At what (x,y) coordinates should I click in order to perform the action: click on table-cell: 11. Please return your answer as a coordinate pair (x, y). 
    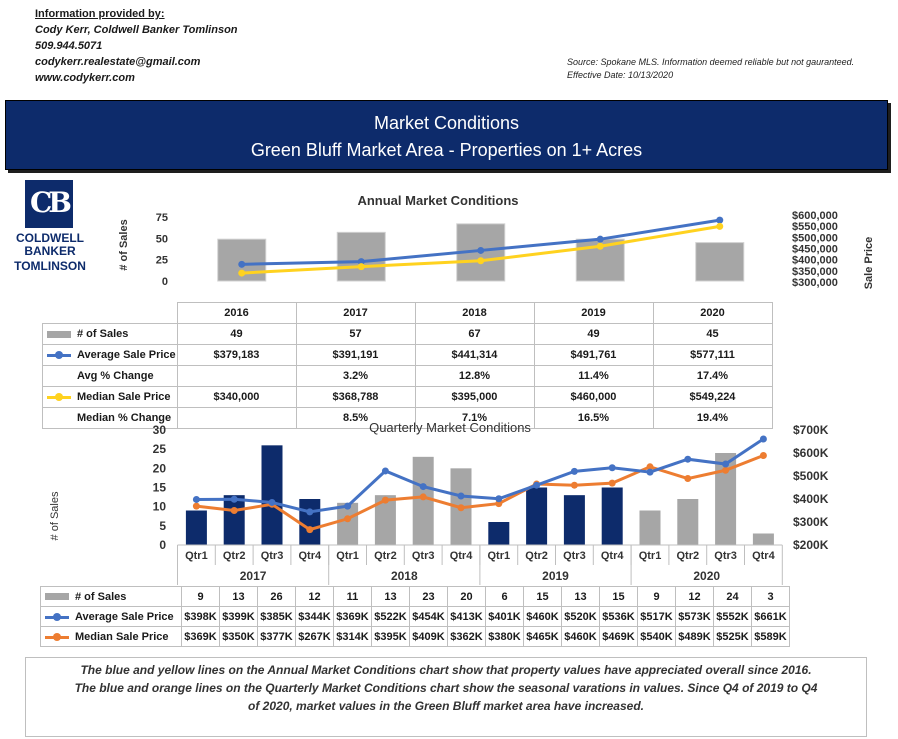
    Looking at the image, I should click on (352, 596).